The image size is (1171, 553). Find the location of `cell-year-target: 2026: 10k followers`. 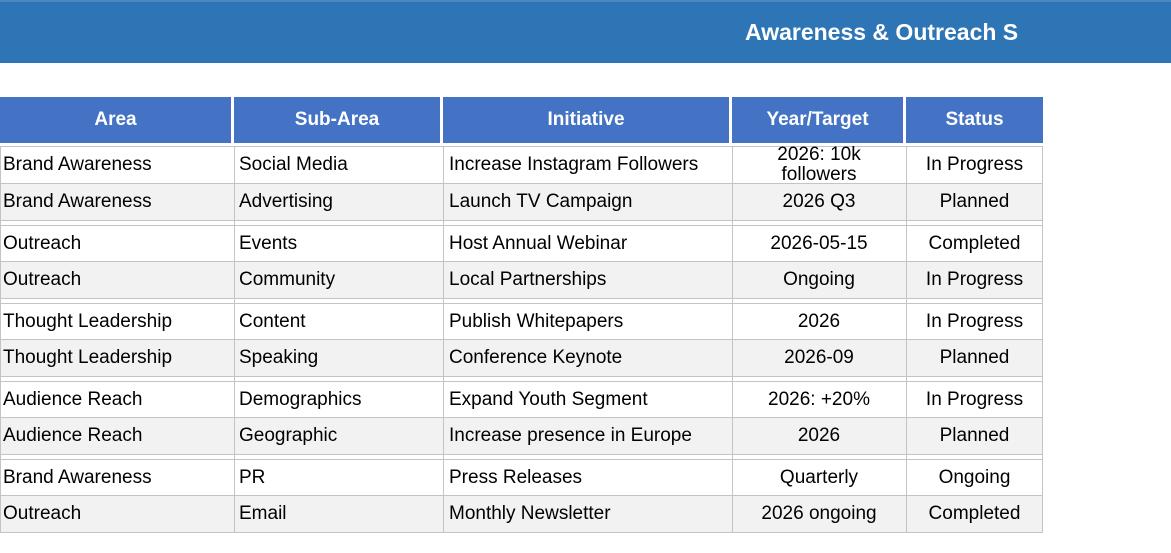

cell-year-target: 2026: 10k followers is located at coordinates (819, 164).